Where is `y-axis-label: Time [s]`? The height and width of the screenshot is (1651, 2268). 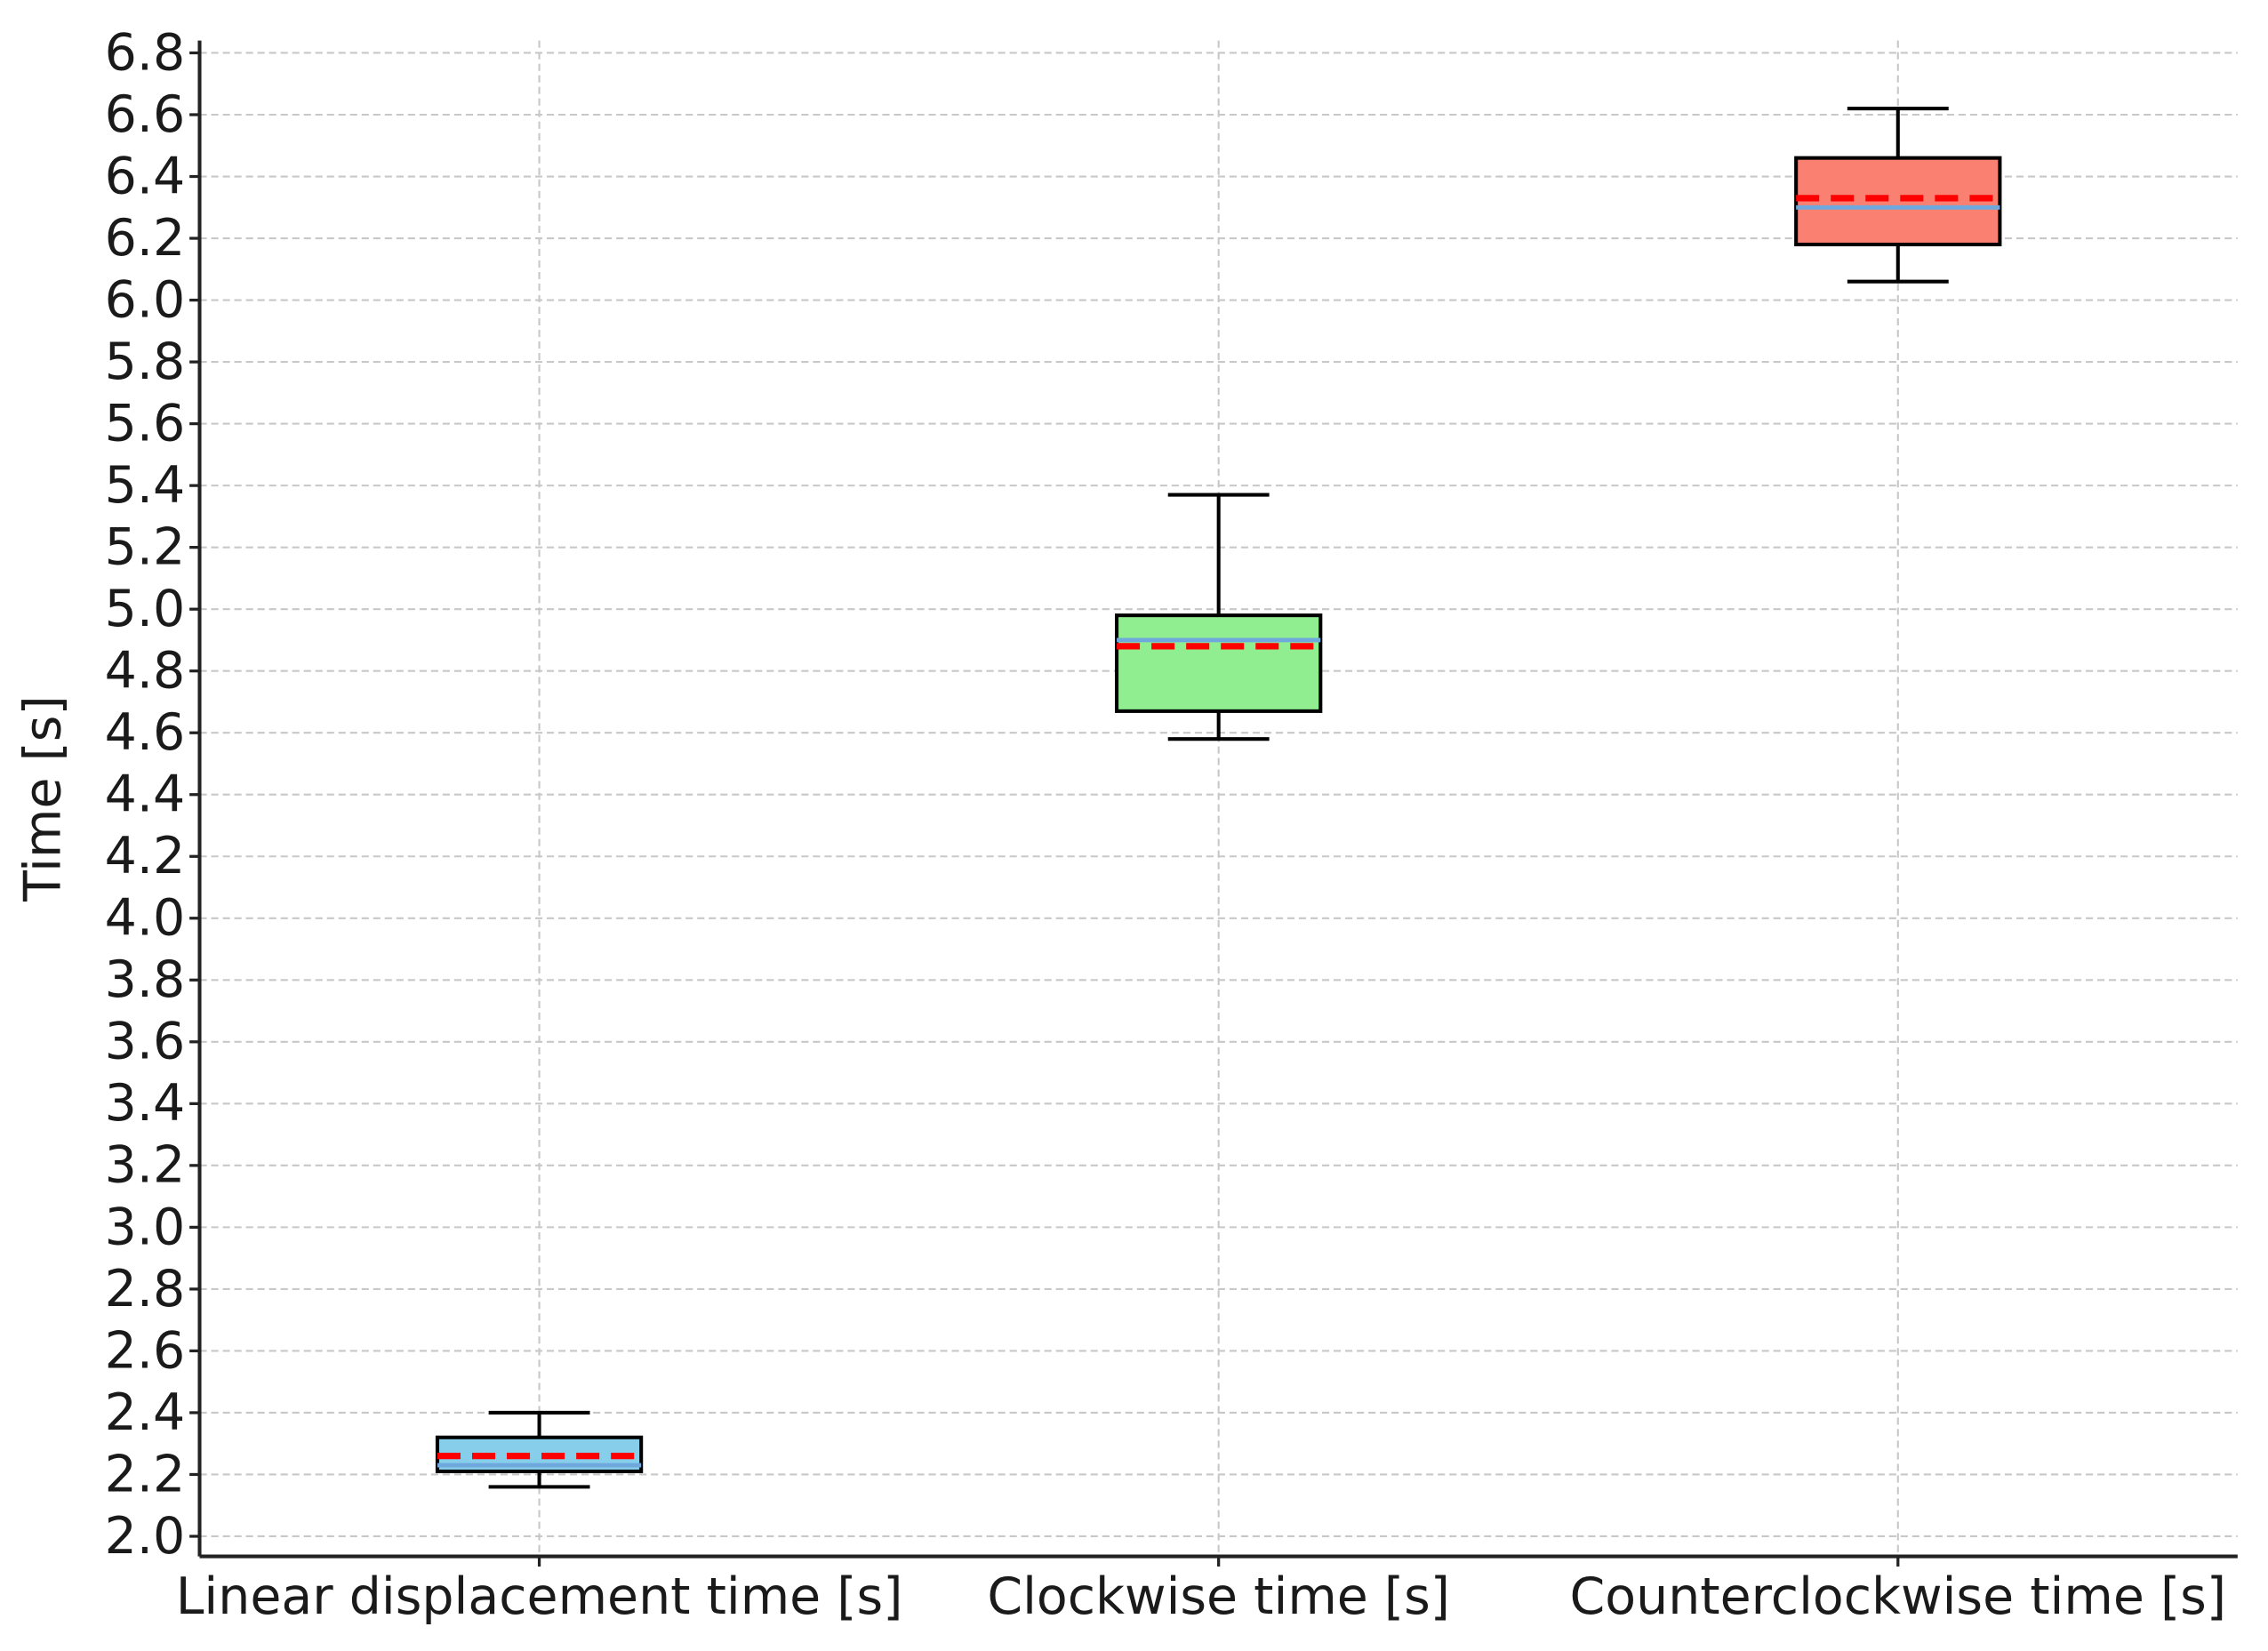
y-axis-label: Time [s] is located at coordinates (43, 798).